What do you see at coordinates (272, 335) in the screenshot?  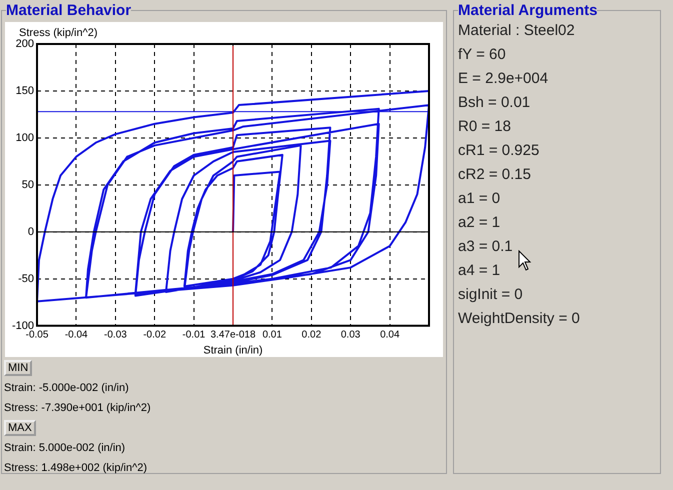 I see `x-tick-label: 0.01` at bounding box center [272, 335].